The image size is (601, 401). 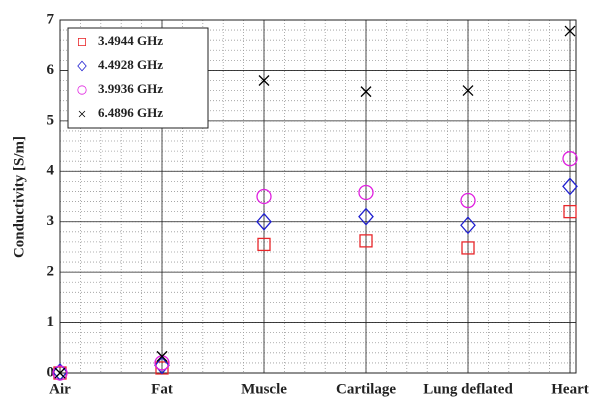 What do you see at coordinates (468, 389) in the screenshot?
I see `x-tick-label: Lung deflated` at bounding box center [468, 389].